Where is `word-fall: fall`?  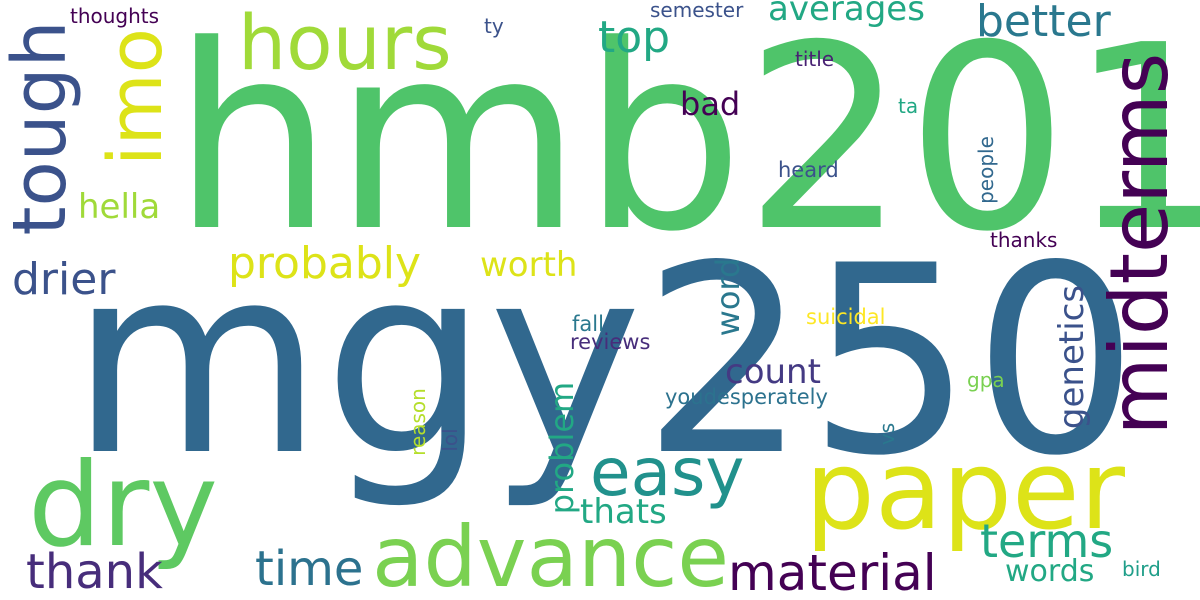 word-fall: fall is located at coordinates (588, 324).